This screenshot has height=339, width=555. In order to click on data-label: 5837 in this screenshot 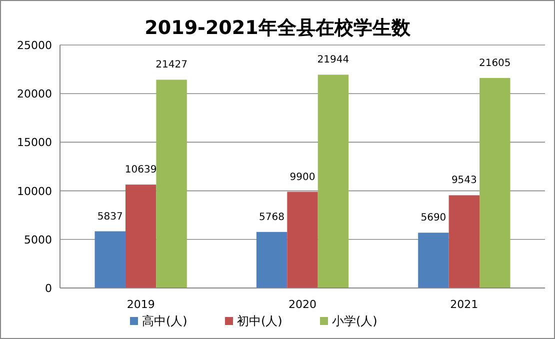, I will do `click(110, 216)`.